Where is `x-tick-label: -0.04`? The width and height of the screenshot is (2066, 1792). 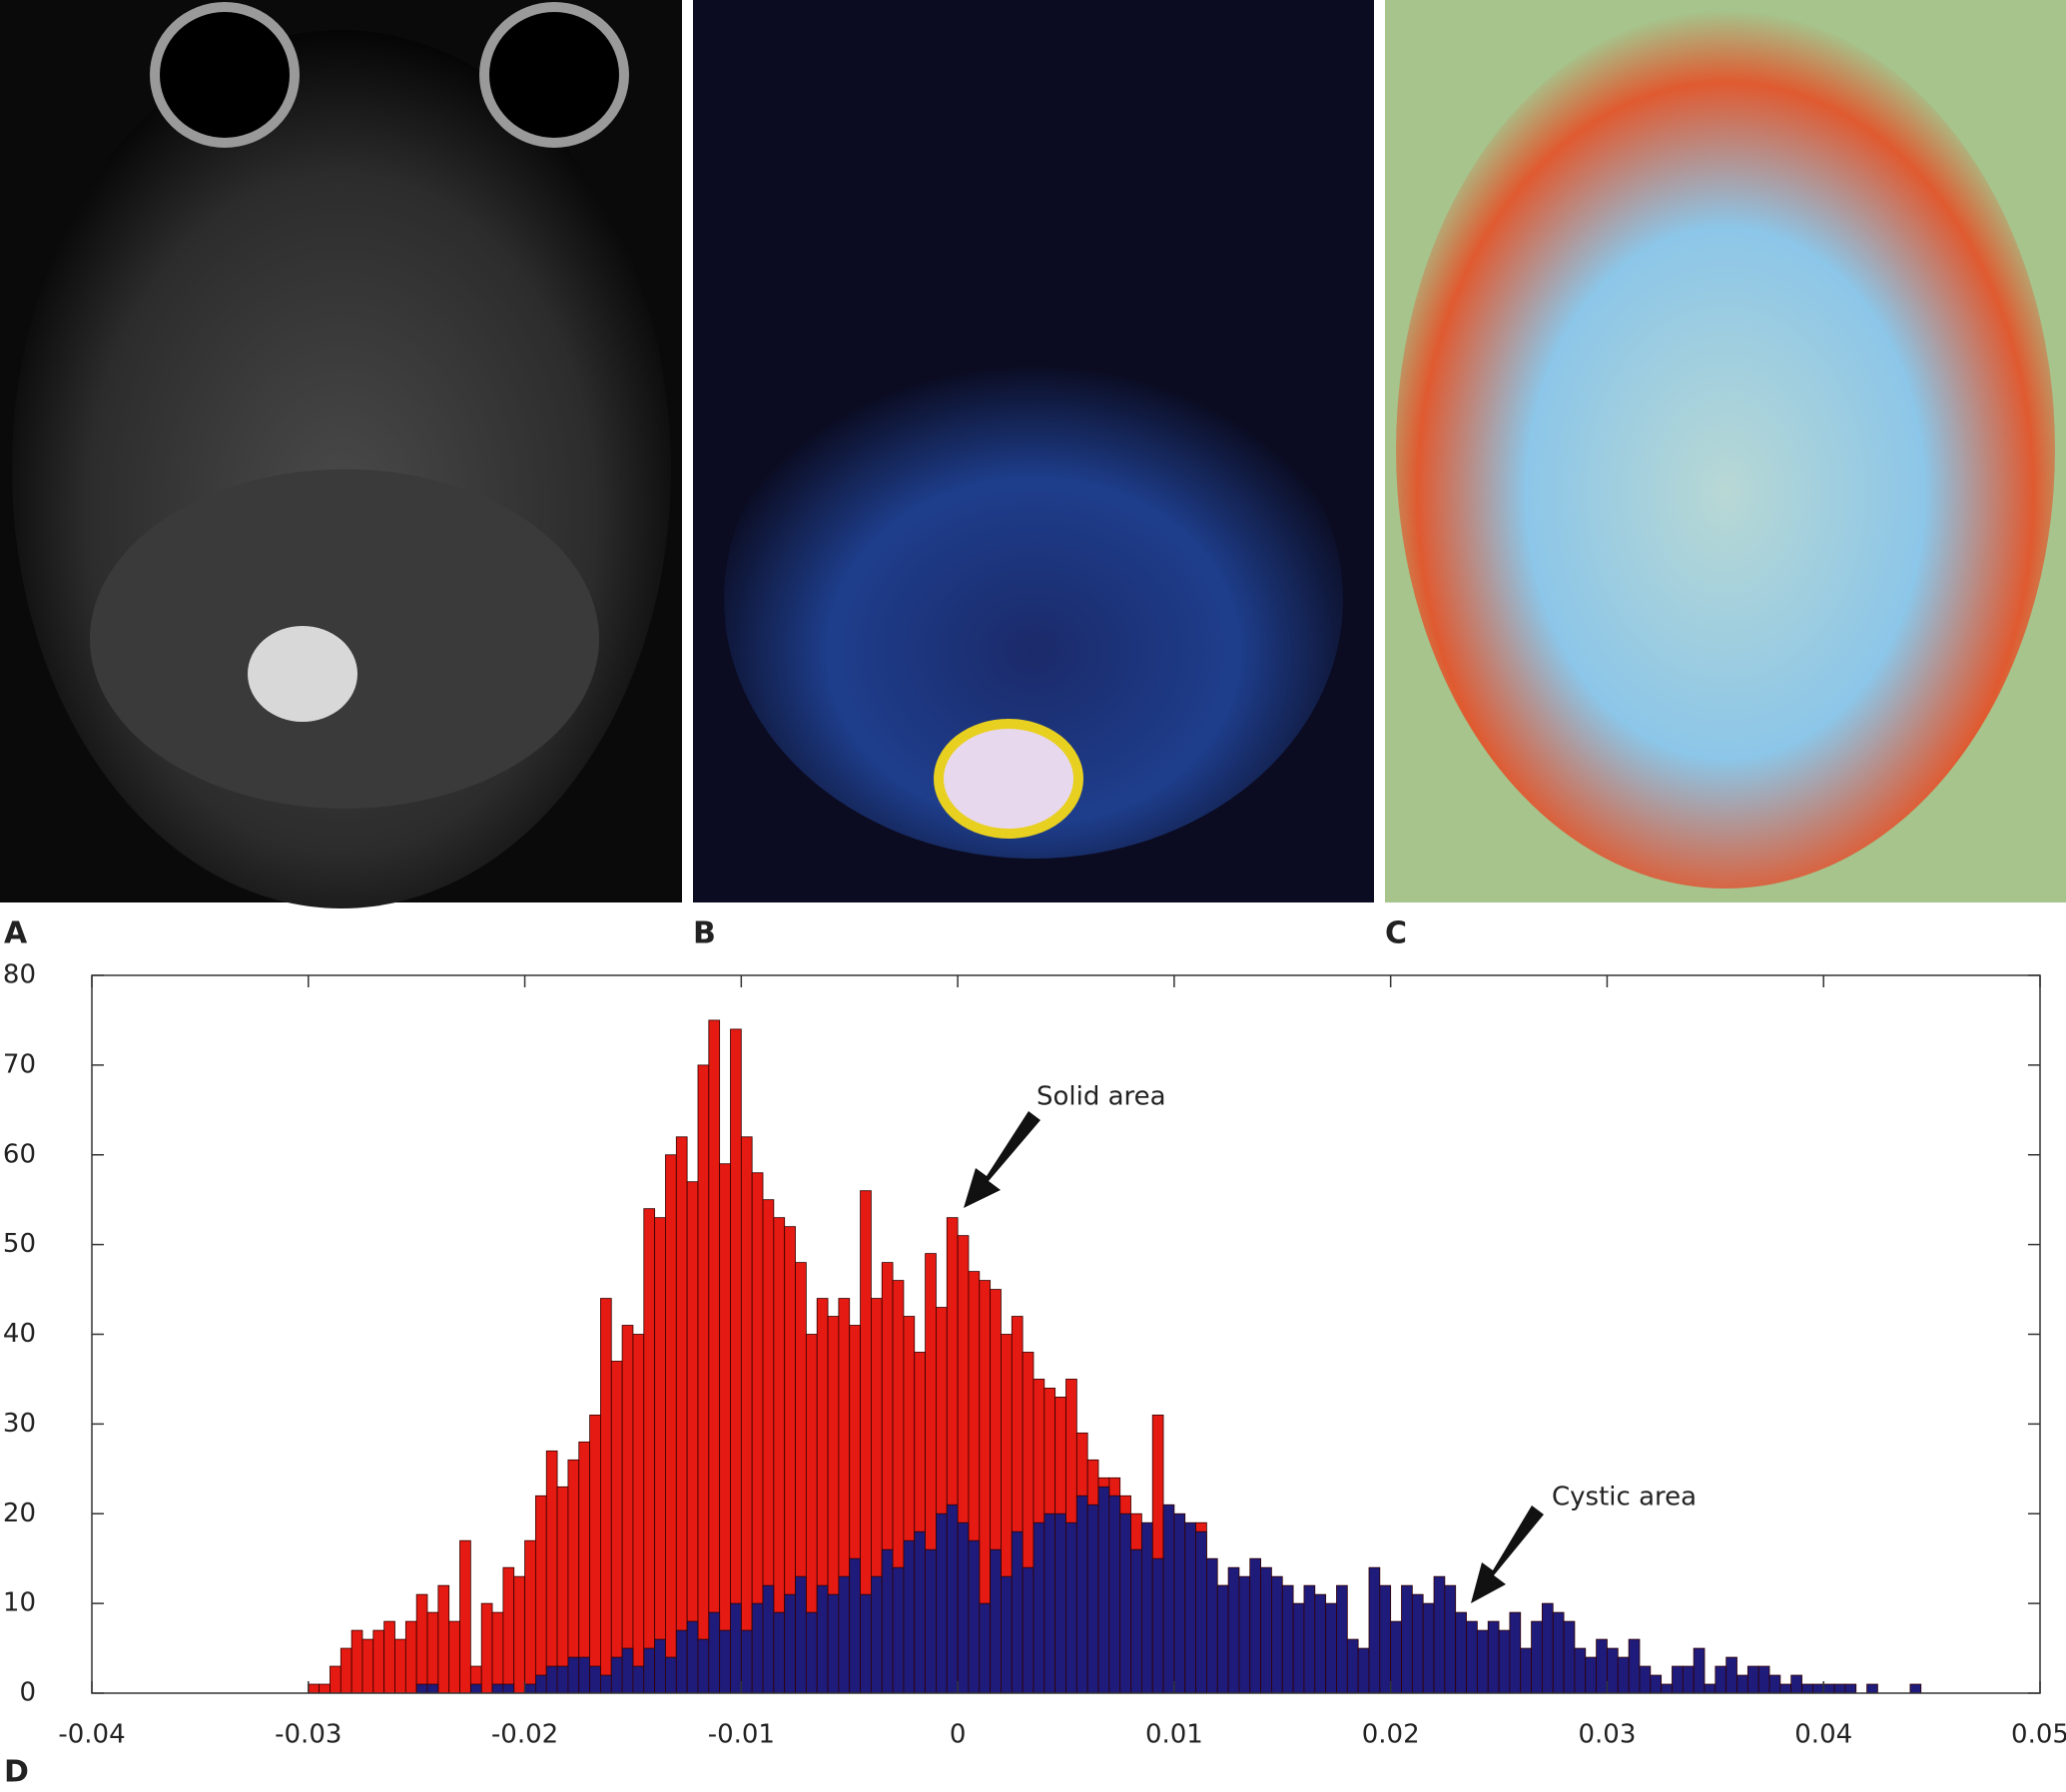
x-tick-label: -0.04 is located at coordinates (91, 1735).